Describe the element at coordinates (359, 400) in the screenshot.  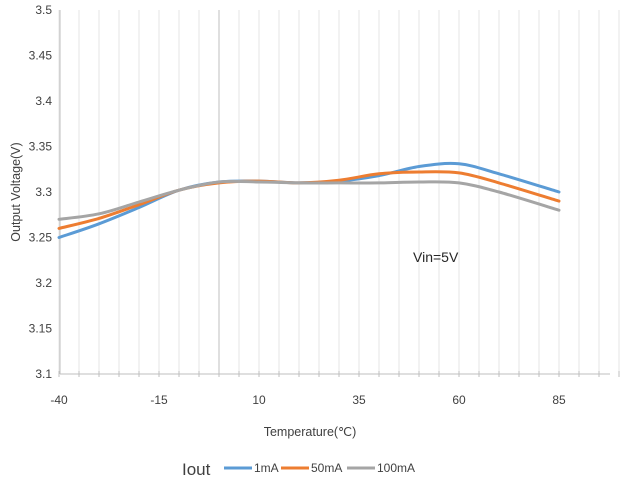
I see `x-tick-label: 35` at that location.